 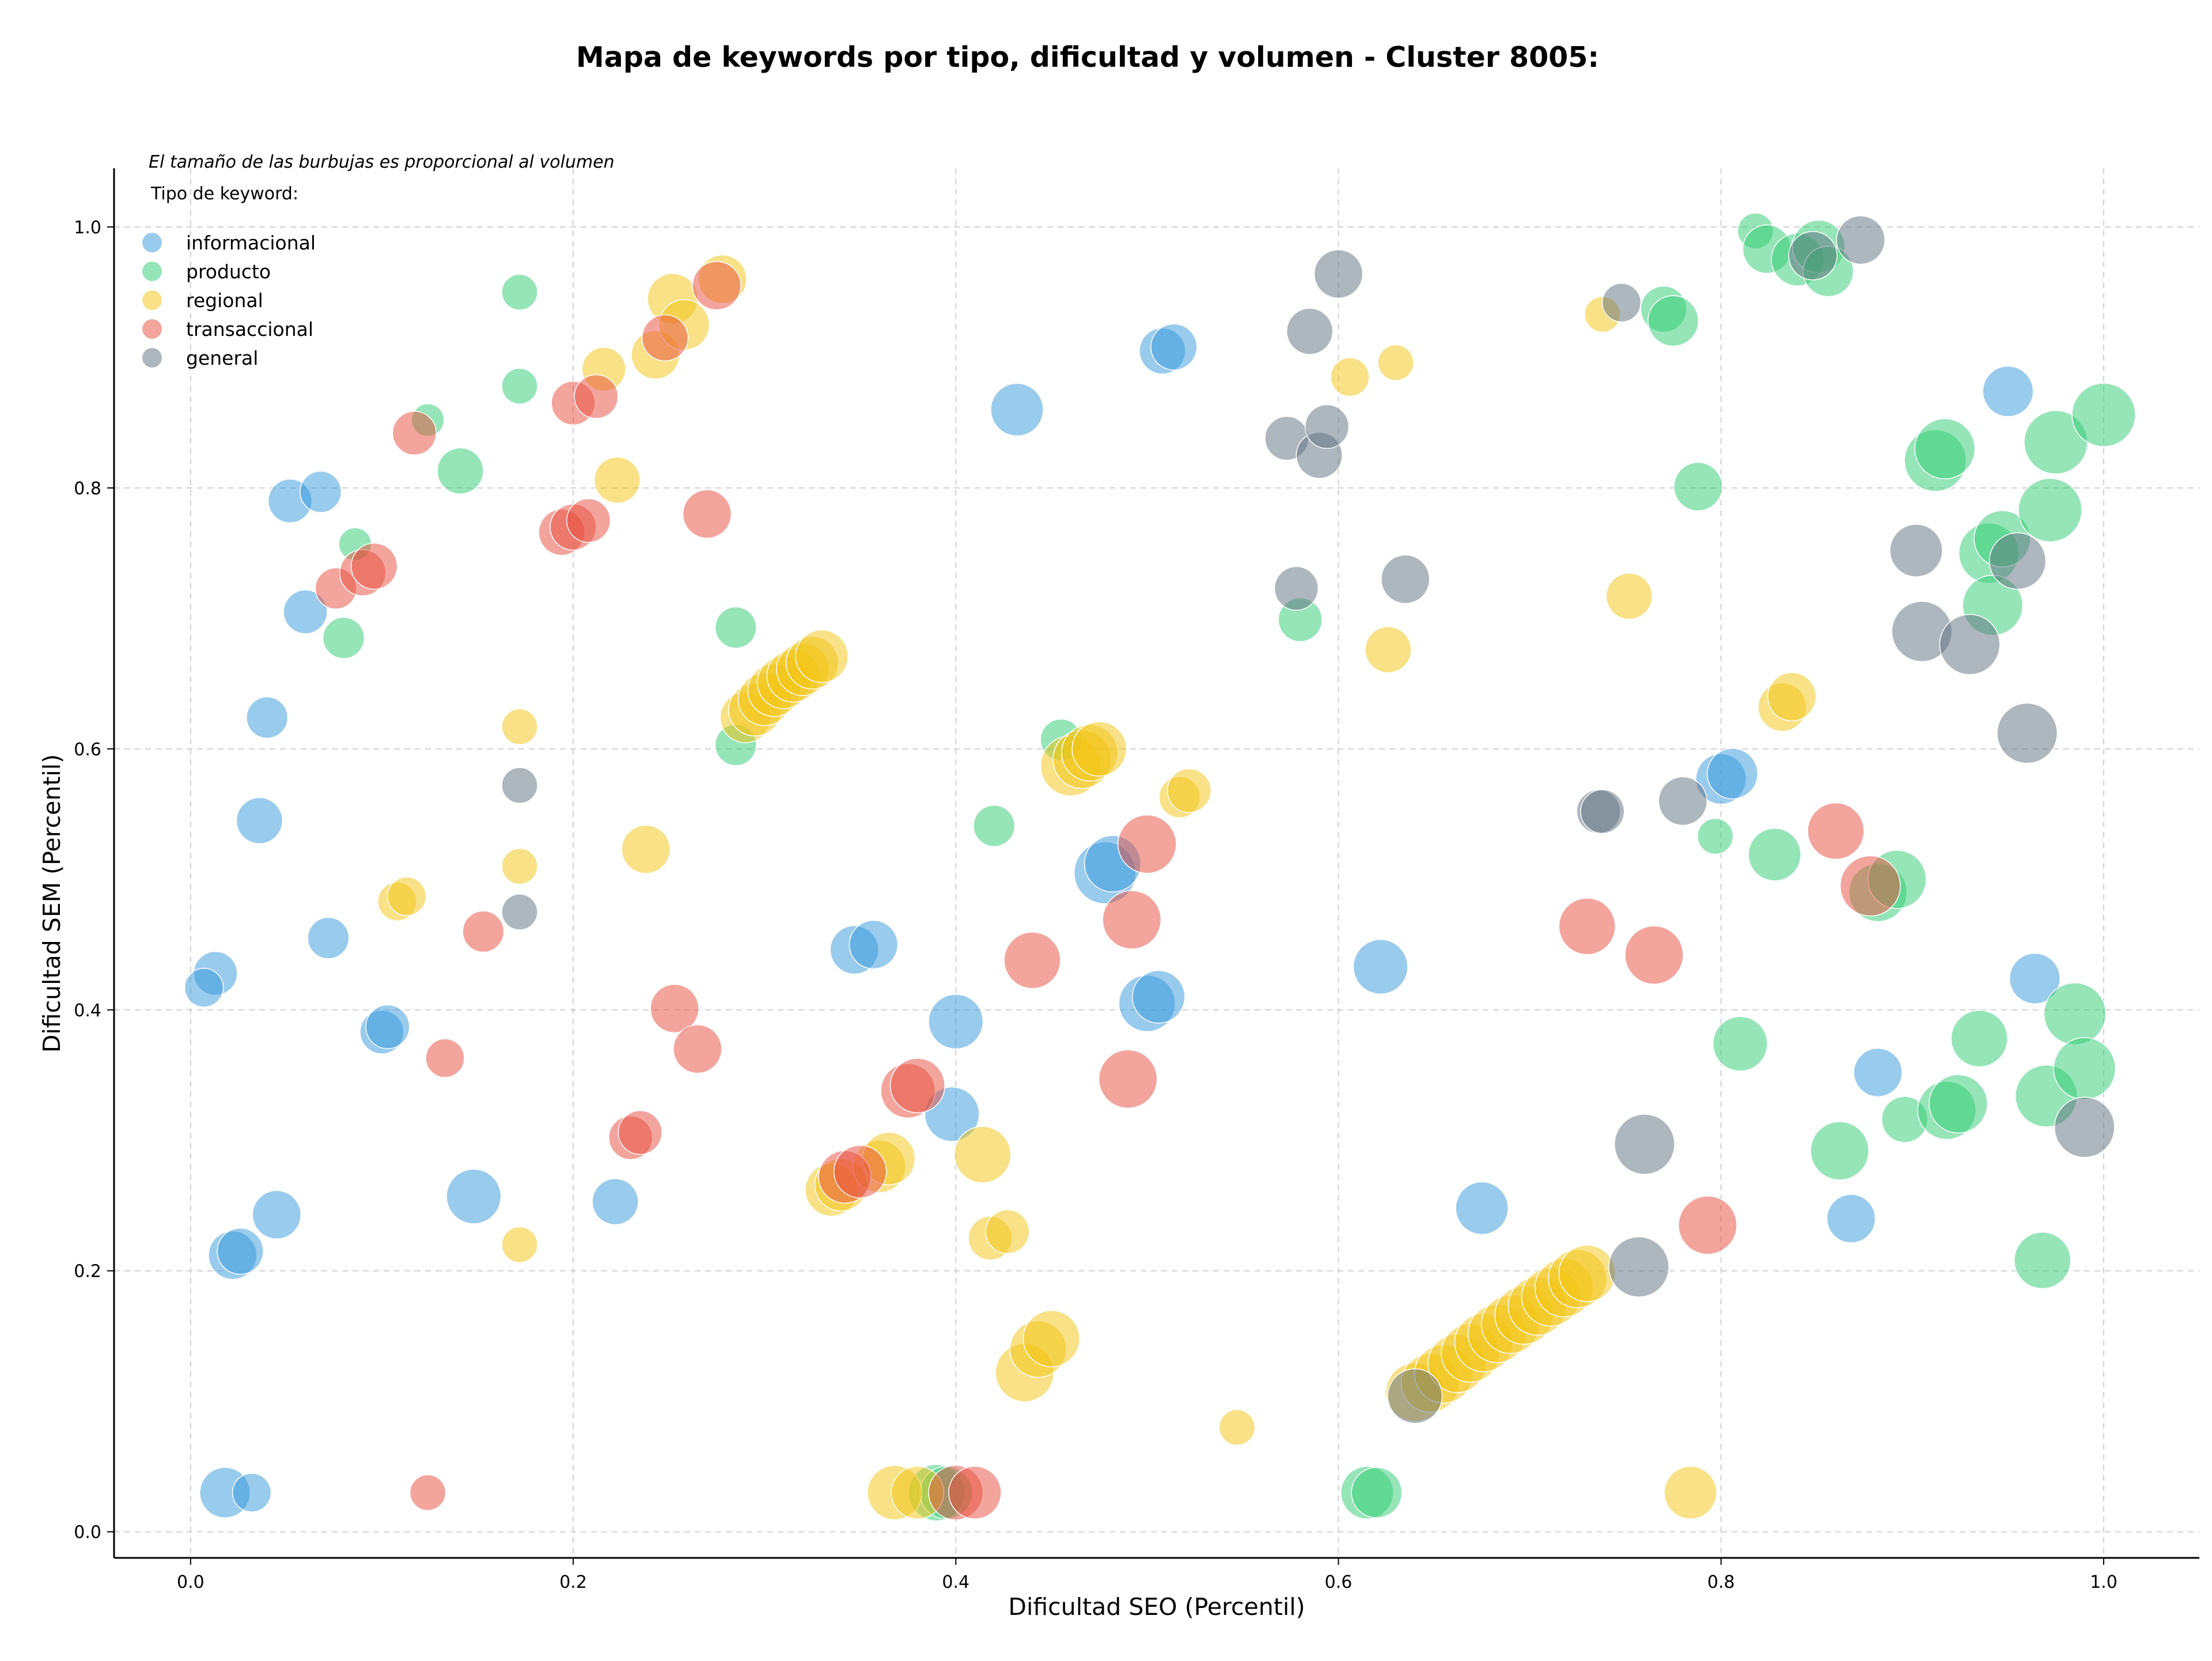 What do you see at coordinates (206, 271) in the screenshot?
I see `legend-item: producto` at bounding box center [206, 271].